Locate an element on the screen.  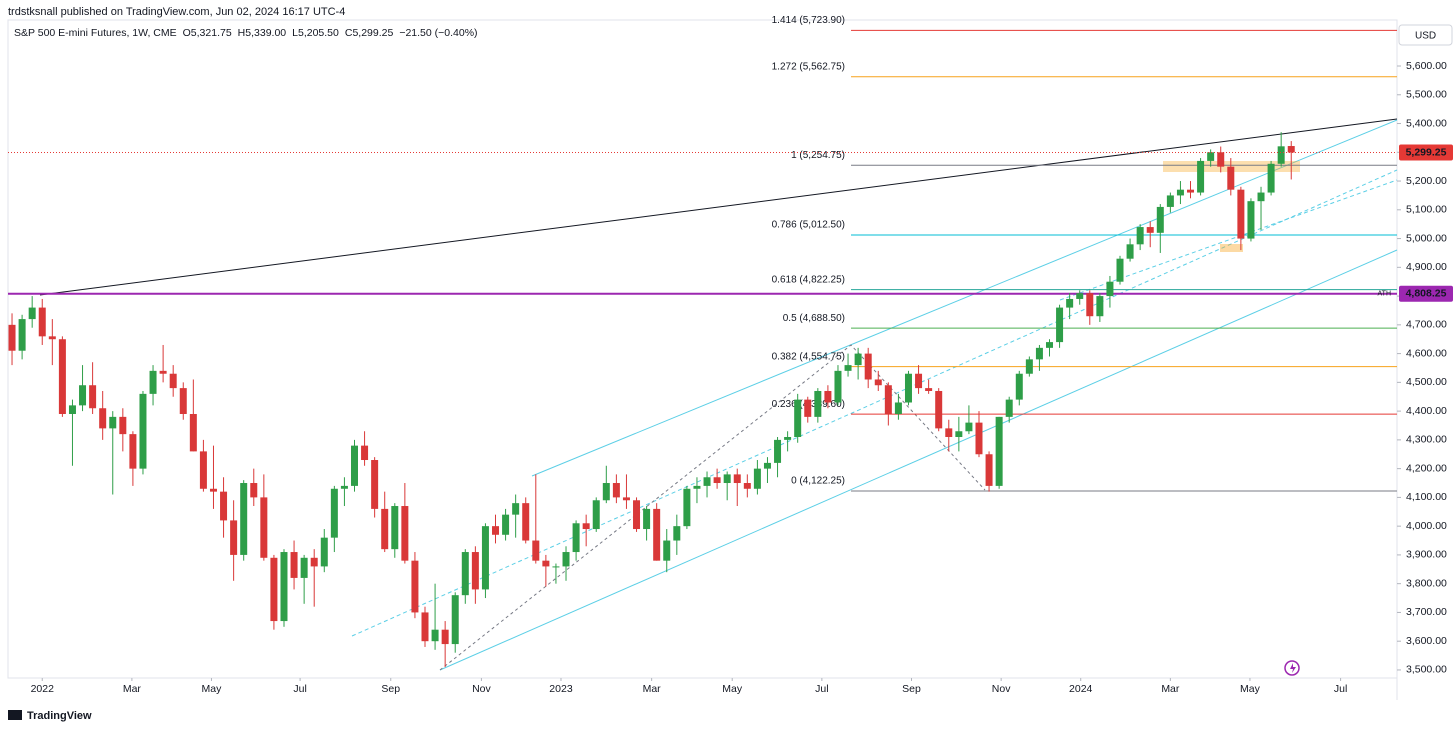
y-tick-label: 4,500.00 is located at coordinates (1426, 382).